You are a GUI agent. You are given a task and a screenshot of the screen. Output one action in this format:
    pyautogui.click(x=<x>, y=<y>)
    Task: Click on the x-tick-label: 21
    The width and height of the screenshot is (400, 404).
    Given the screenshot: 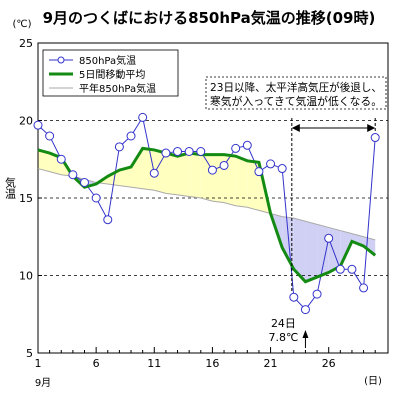 What is the action you would take?
    pyautogui.click(x=271, y=363)
    